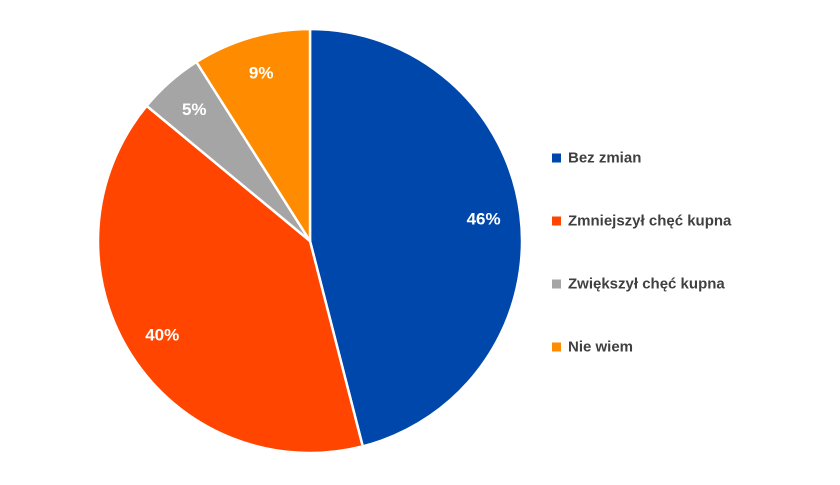  I want to click on legend-item-bez-zmian: Bez zmian, so click(596, 158).